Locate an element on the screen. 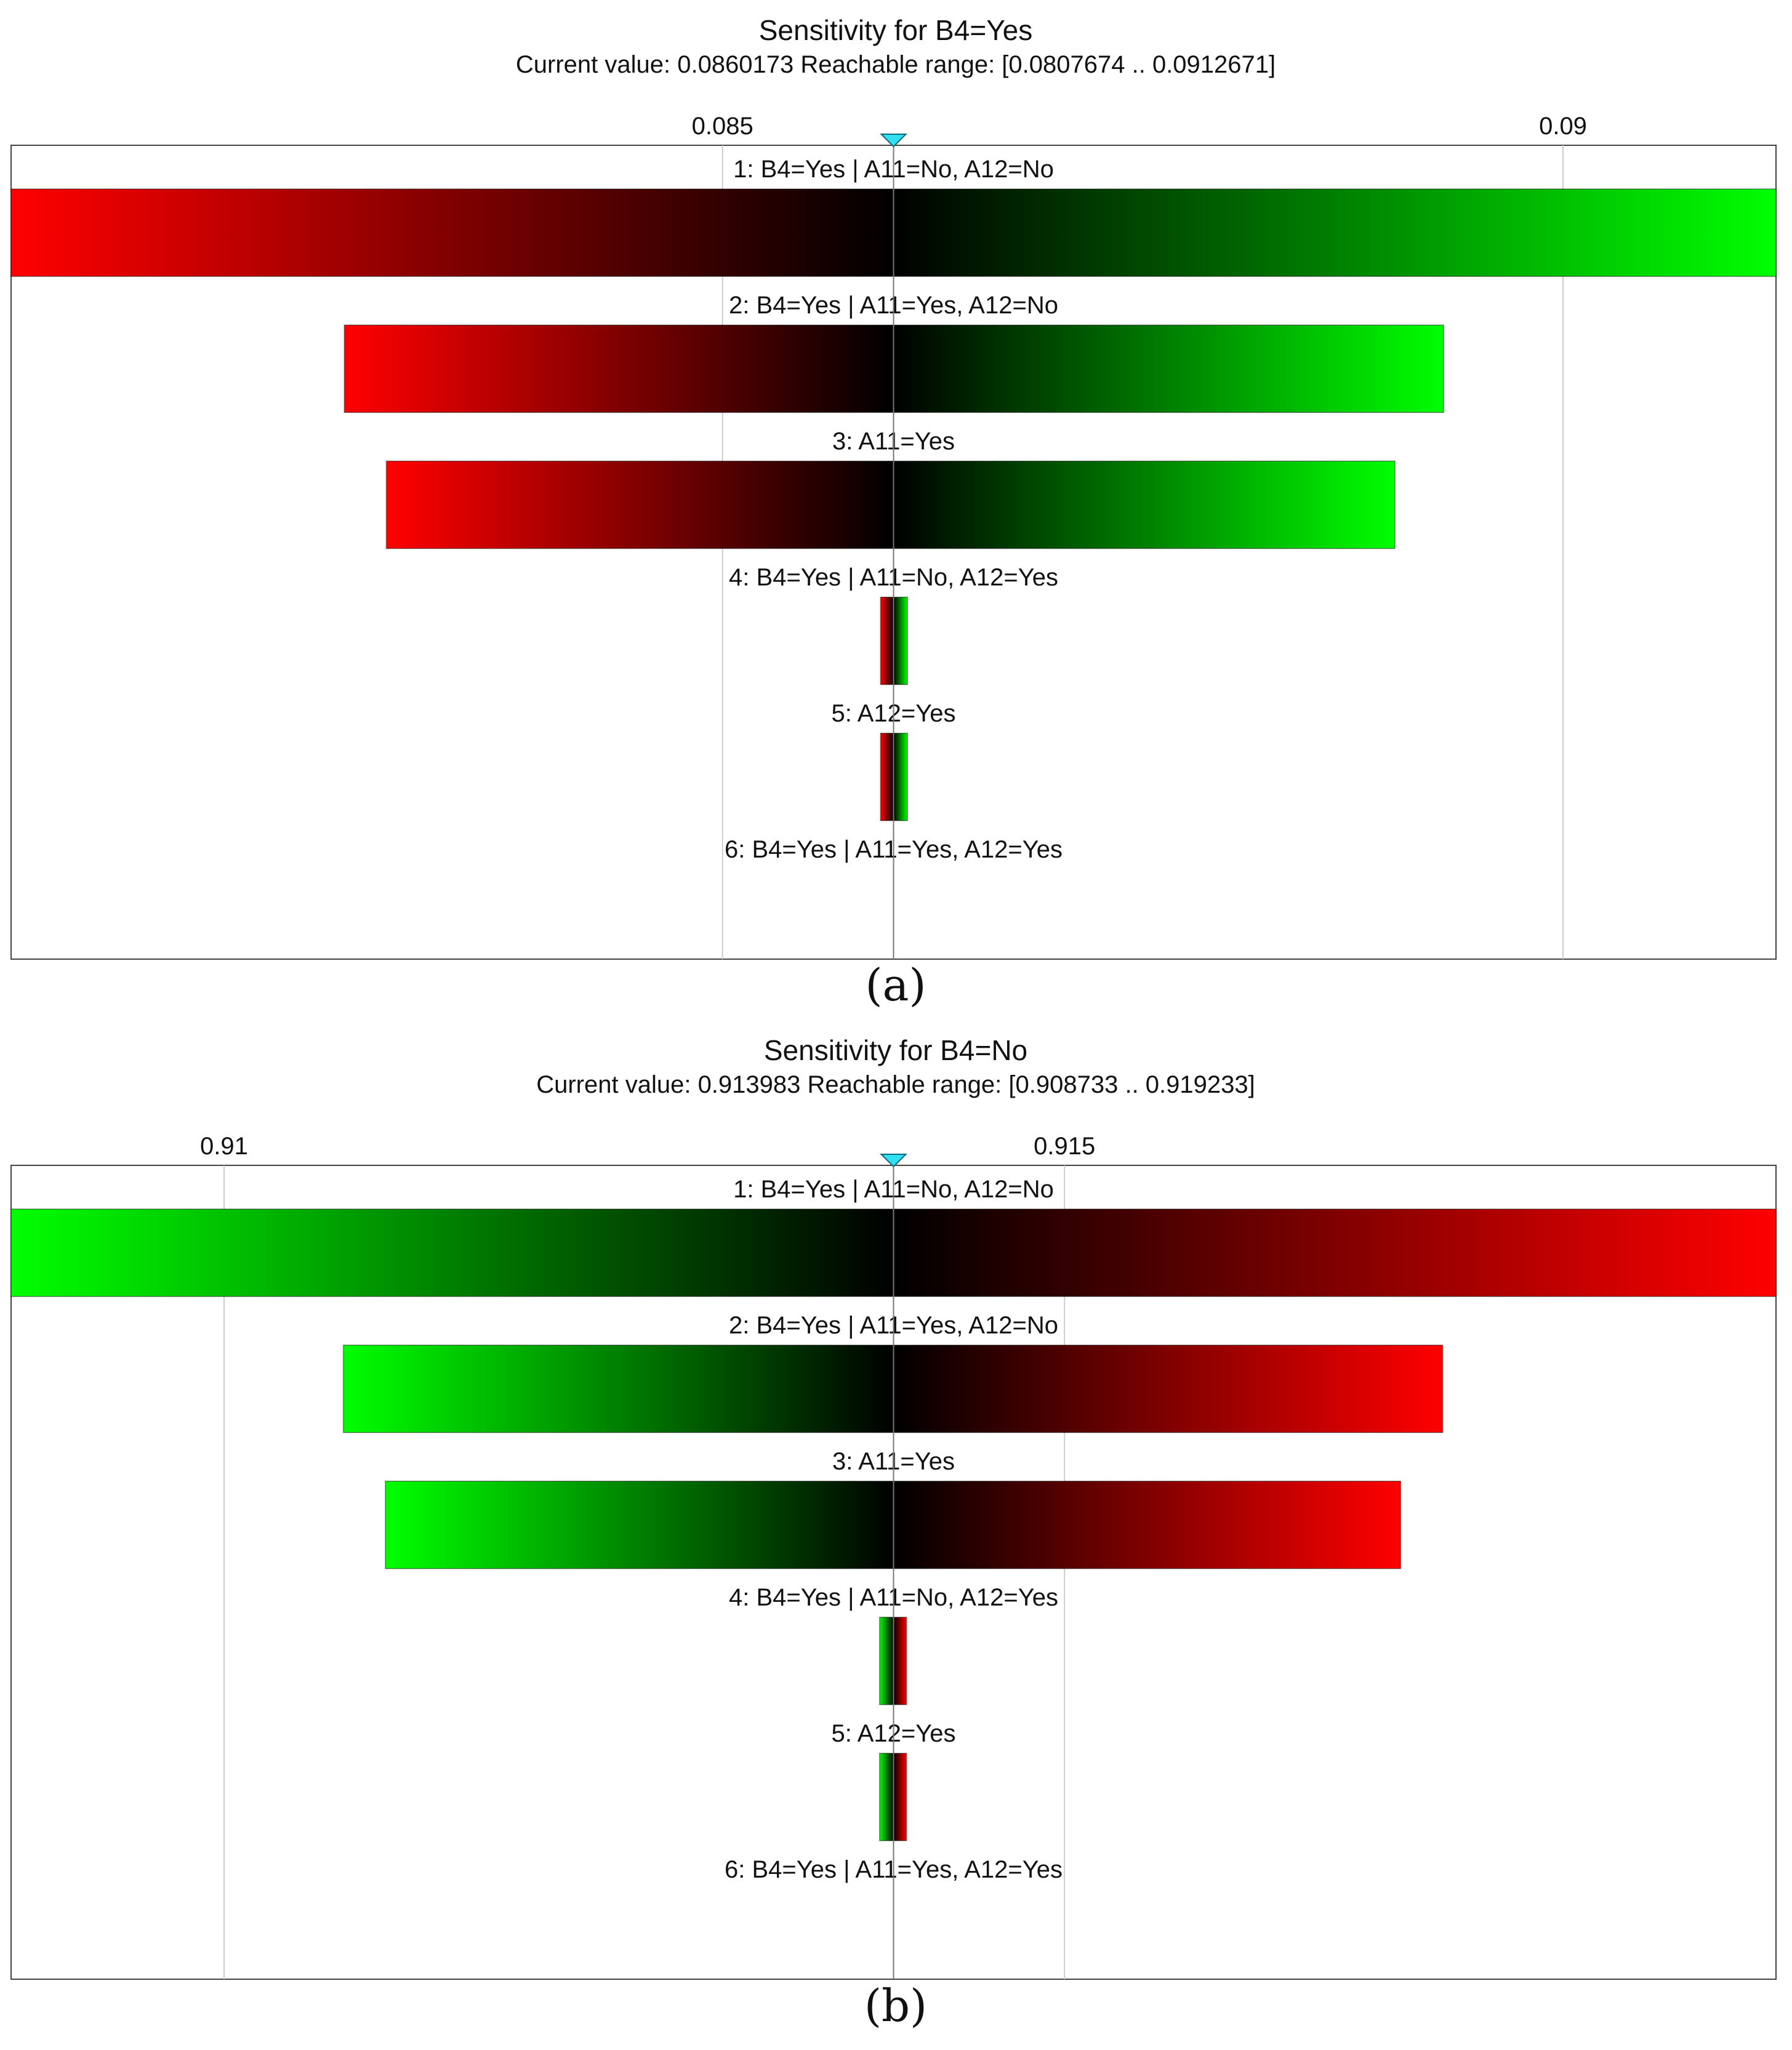  tick-label: 0.09 is located at coordinates (1563, 127).